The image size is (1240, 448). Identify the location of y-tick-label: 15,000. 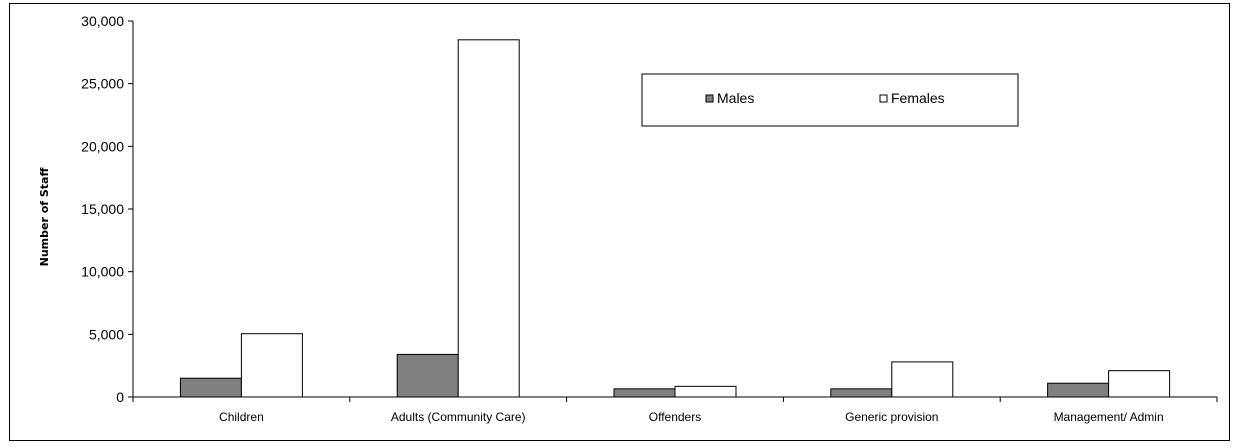
(102, 209).